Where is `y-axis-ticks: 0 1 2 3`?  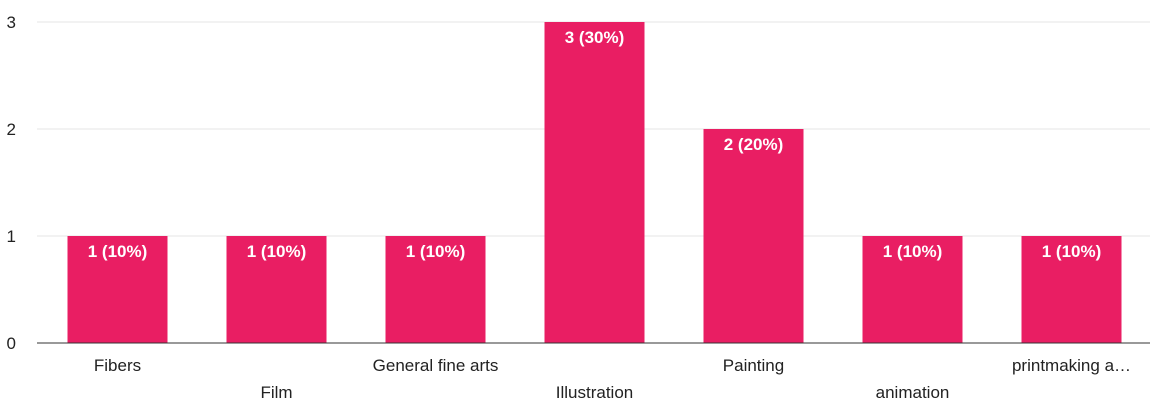
y-axis-ticks: 0 1 2 3 is located at coordinates (11, 183).